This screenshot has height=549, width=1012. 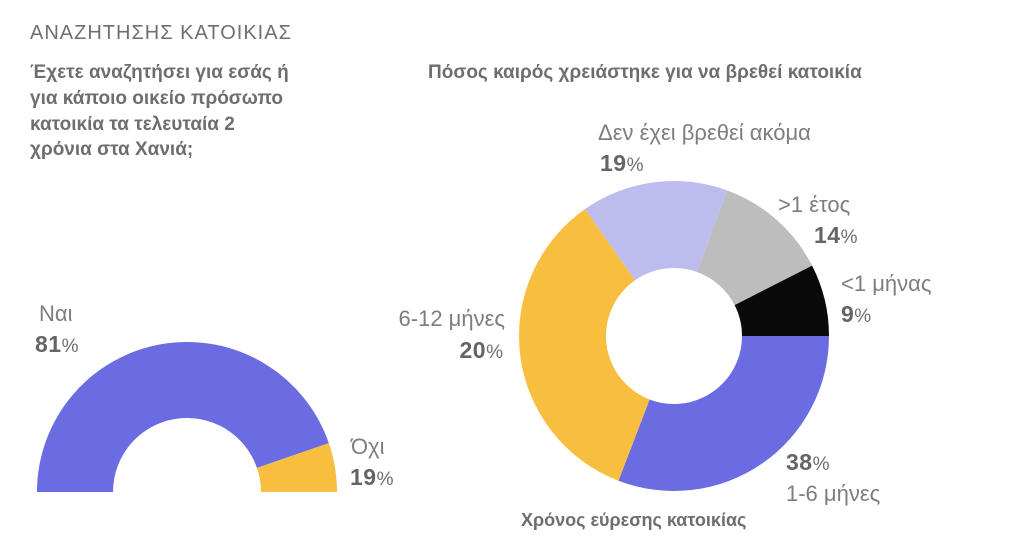 I want to click on donut-label-not-found-yet: Δεν έχει βρεθεί ακόμα, so click(x=704, y=132).